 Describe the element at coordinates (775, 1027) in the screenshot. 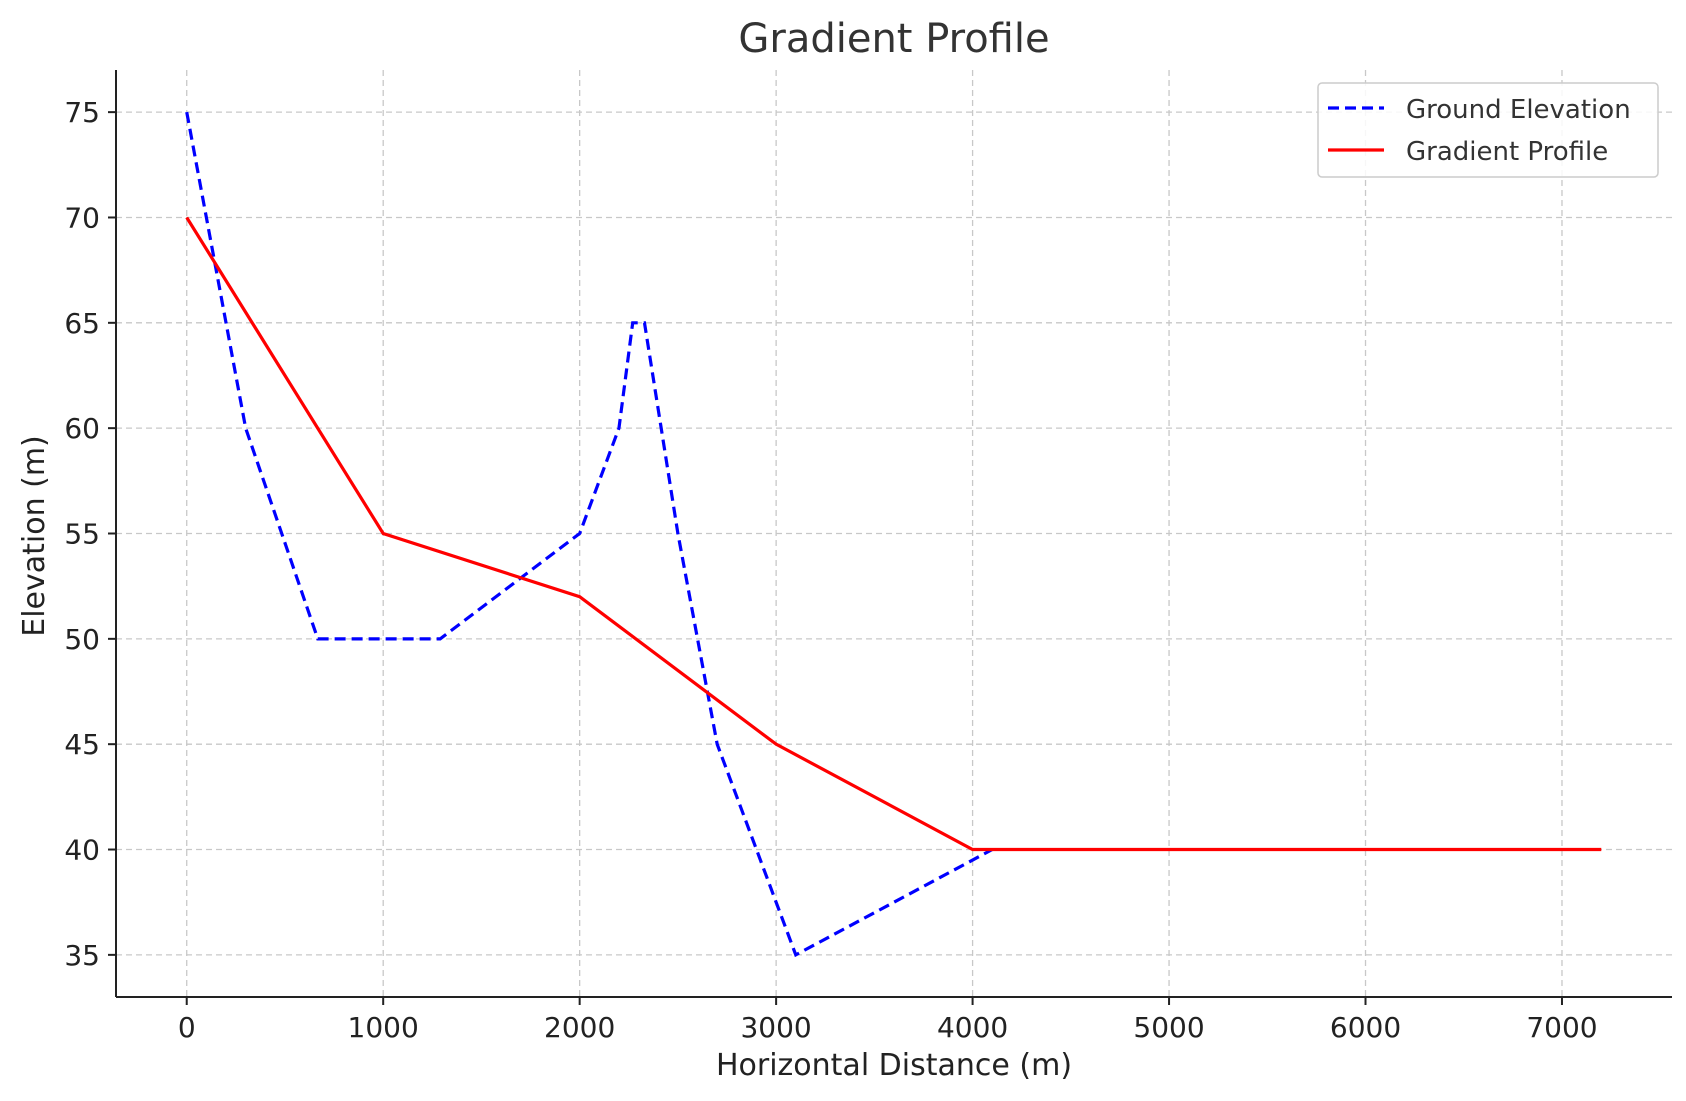

I see `x-tick-label: 3000` at that location.